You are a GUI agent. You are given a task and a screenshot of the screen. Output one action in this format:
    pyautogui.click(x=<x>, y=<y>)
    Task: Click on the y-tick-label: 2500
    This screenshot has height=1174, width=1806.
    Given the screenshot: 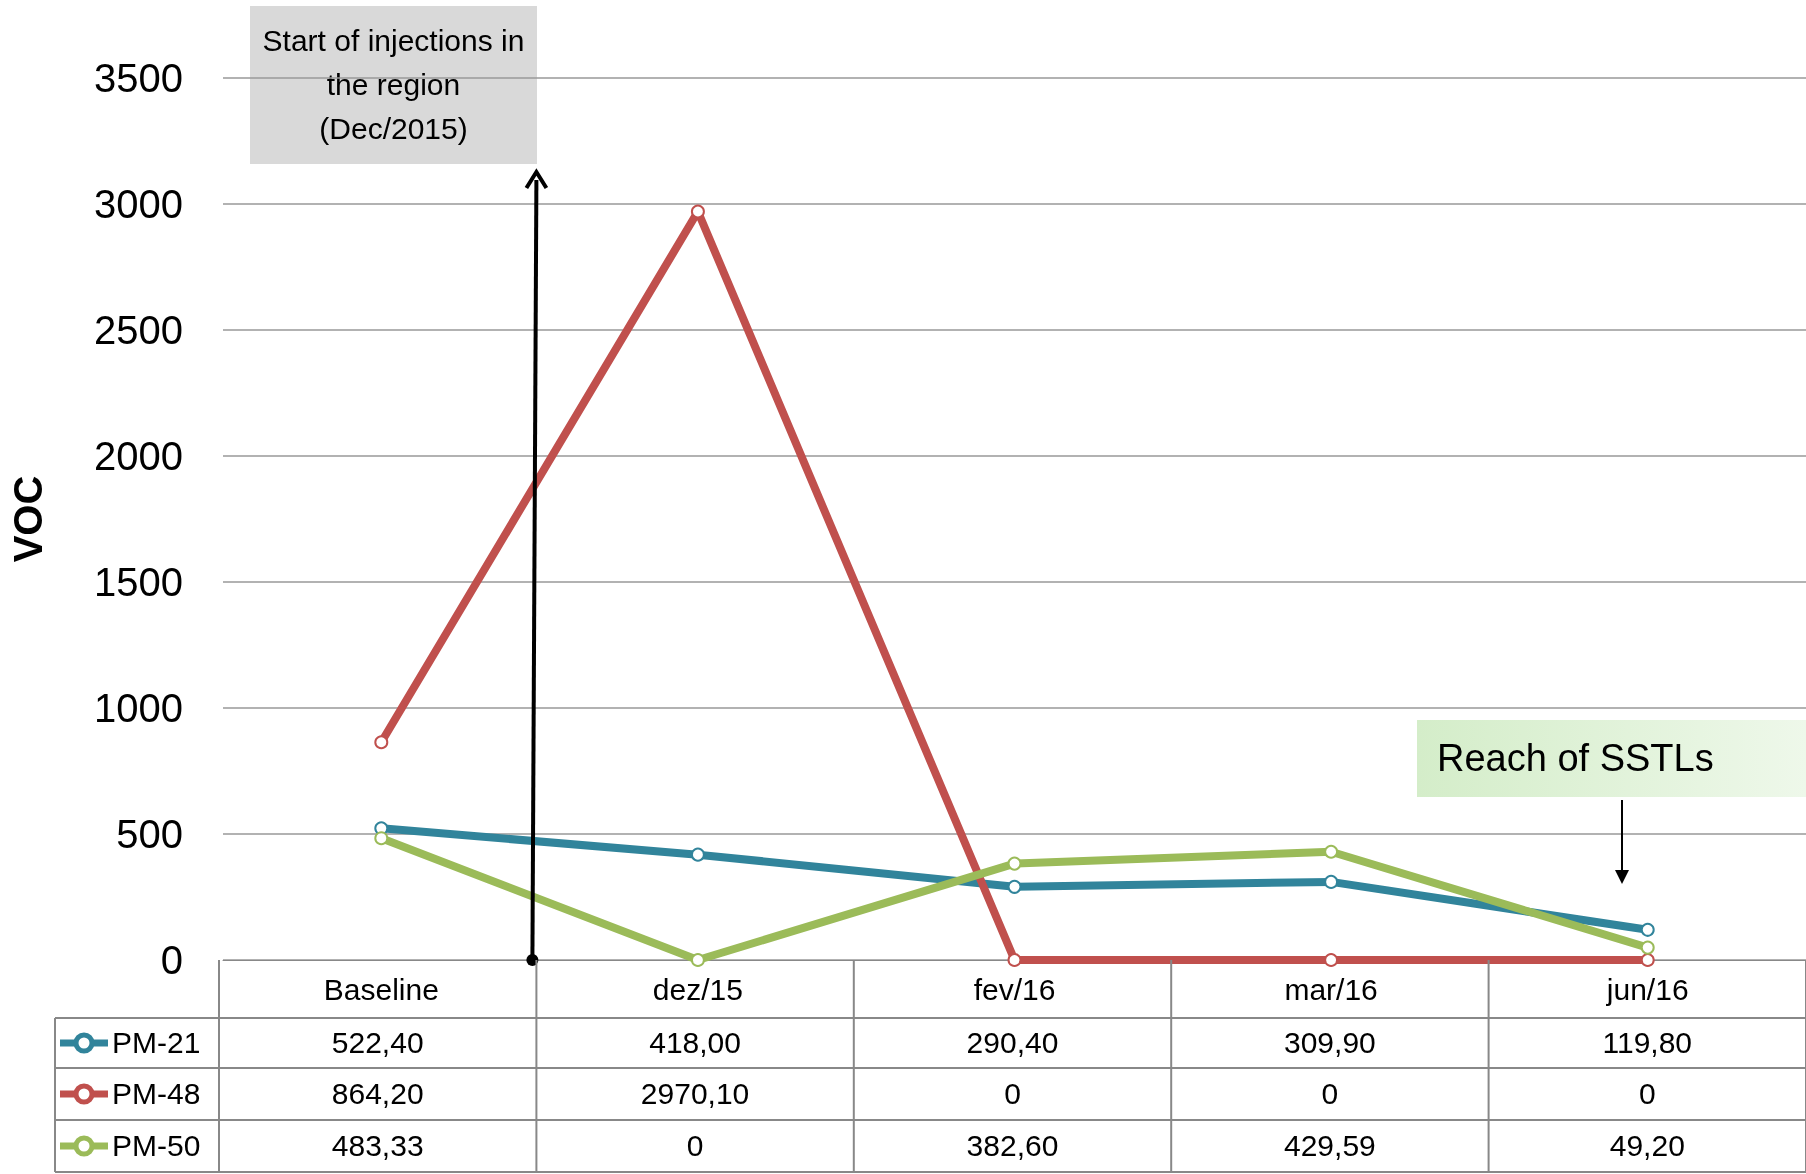 What is the action you would take?
    pyautogui.click(x=138, y=330)
    